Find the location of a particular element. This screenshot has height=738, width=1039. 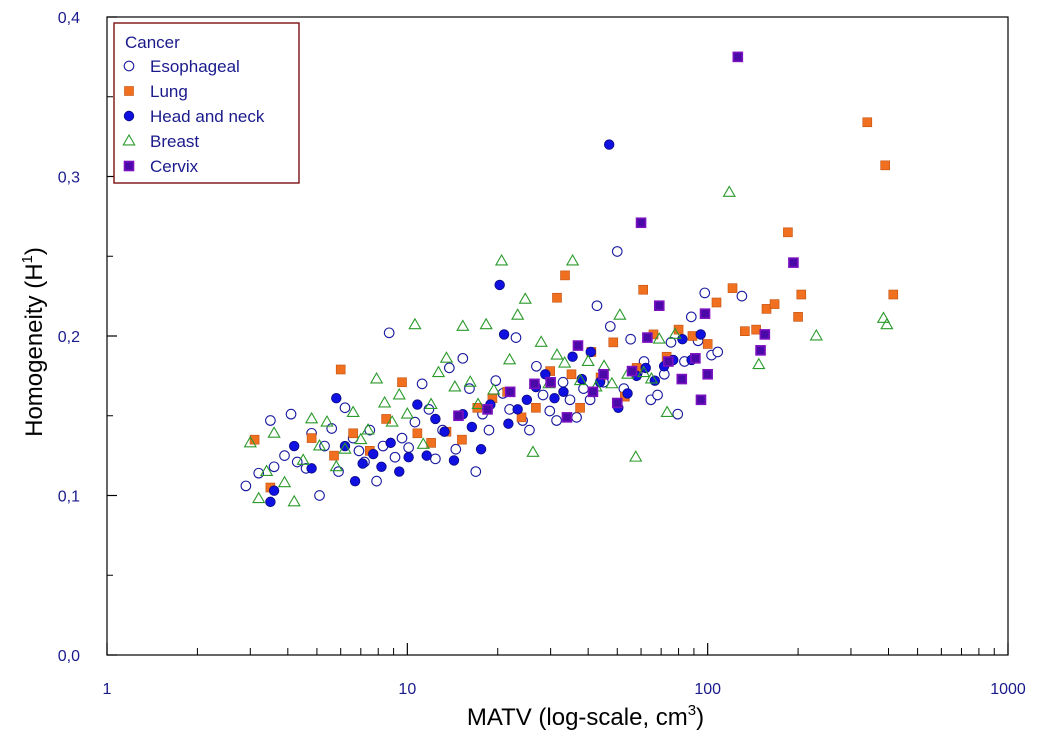

y-axis-title-main: Homogeneity (H is located at coordinates (34, 349).